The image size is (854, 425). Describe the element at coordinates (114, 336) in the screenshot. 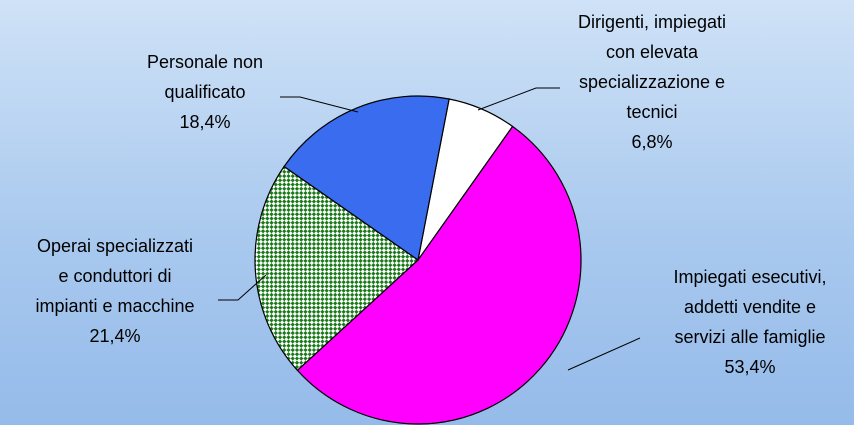

I see `slice-value-label-3: 21,4%` at that location.